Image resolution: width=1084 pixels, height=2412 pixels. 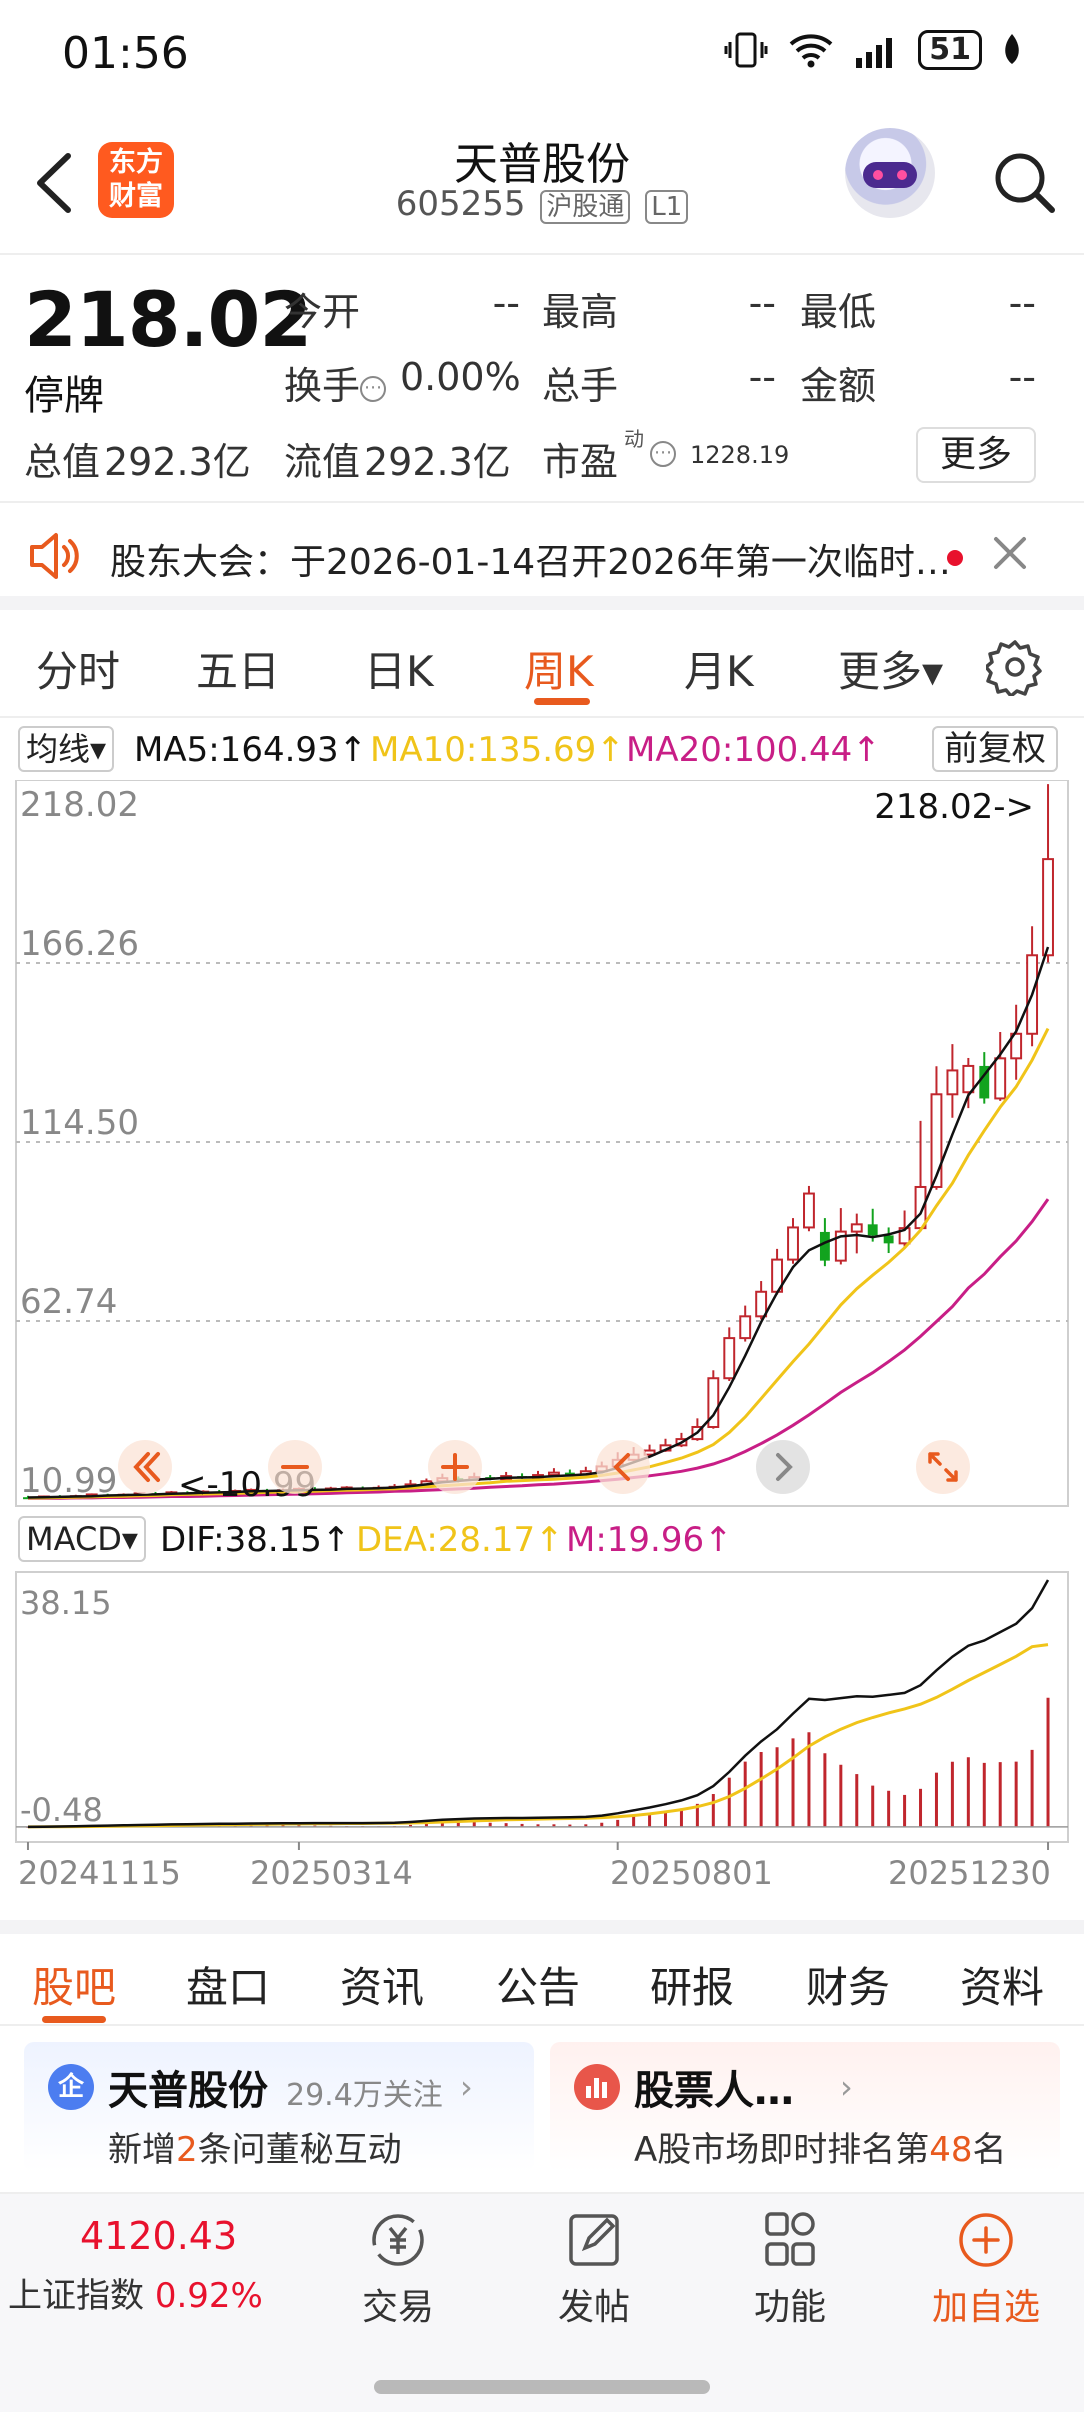 I want to click on status-bar: 01:56 51, so click(x=542, y=55).